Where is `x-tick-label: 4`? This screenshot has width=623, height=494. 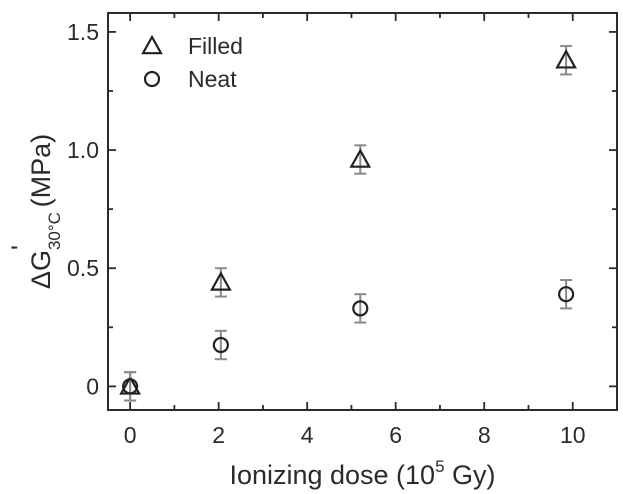 x-tick-label: 4 is located at coordinates (307, 435).